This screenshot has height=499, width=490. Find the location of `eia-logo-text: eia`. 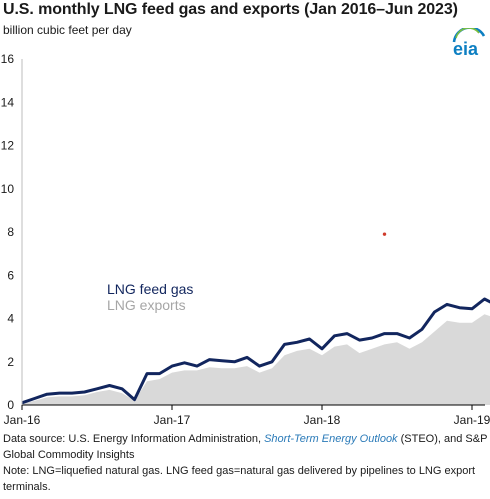

eia-logo-text: eia is located at coordinates (466, 47).